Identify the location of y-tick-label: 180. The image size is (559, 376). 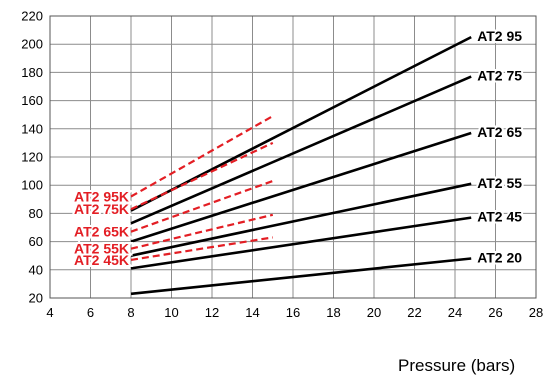
(32, 72).